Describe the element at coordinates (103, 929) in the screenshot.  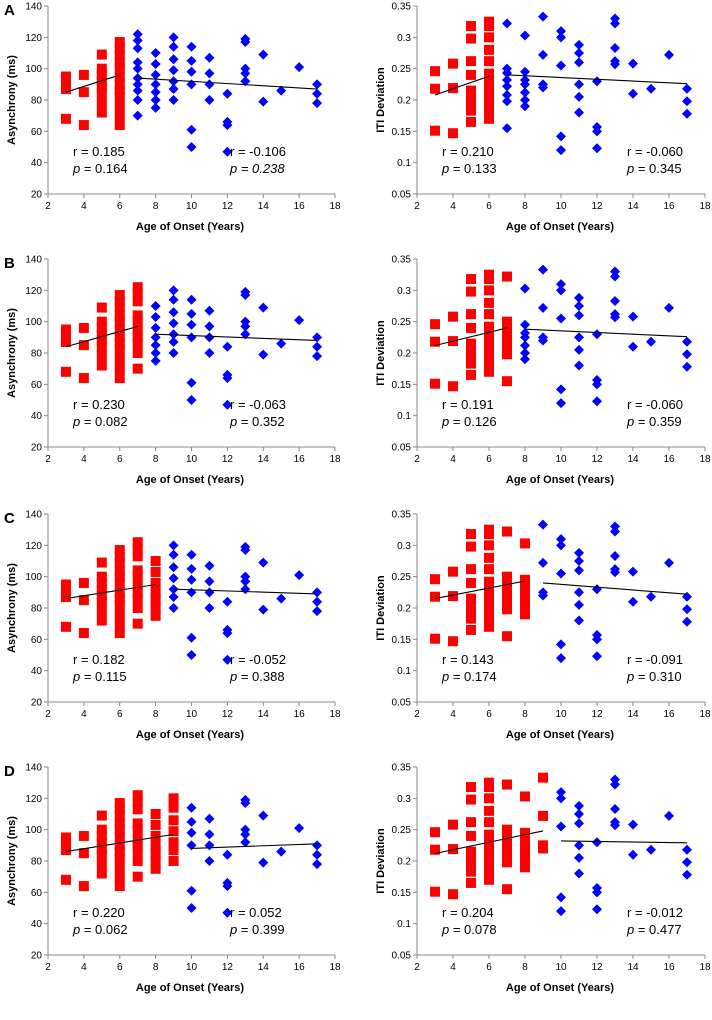
I see `p-value: = 0.062` at that location.